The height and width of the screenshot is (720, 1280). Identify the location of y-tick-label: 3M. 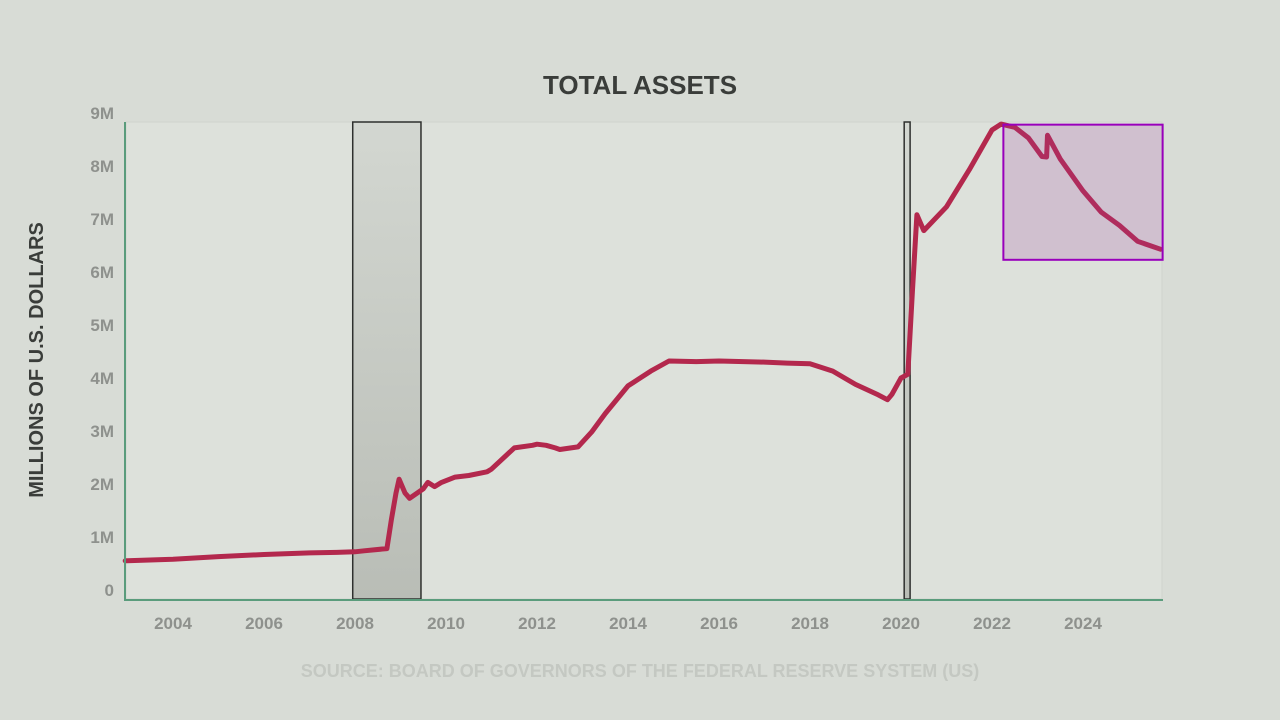
(102, 431).